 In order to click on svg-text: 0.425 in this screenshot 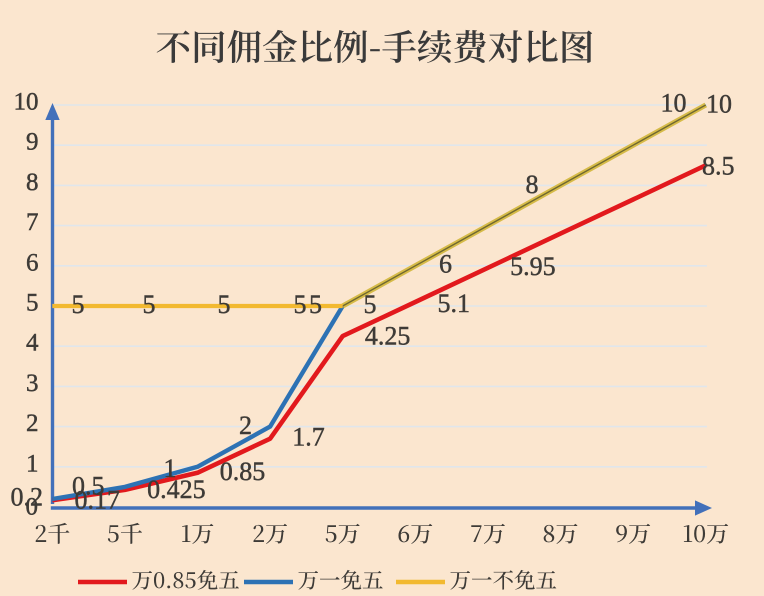, I will do `click(176, 489)`.